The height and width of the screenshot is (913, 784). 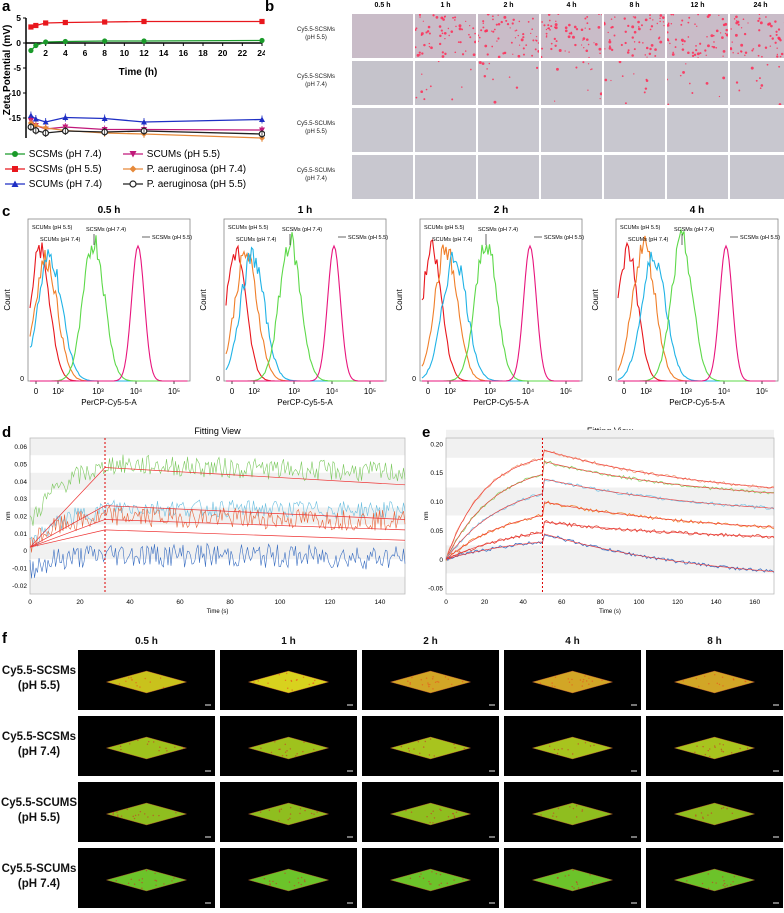 What do you see at coordinates (60, 240) in the screenshot?
I see `histogram-label: SCUMs (pH 7.4)` at bounding box center [60, 240].